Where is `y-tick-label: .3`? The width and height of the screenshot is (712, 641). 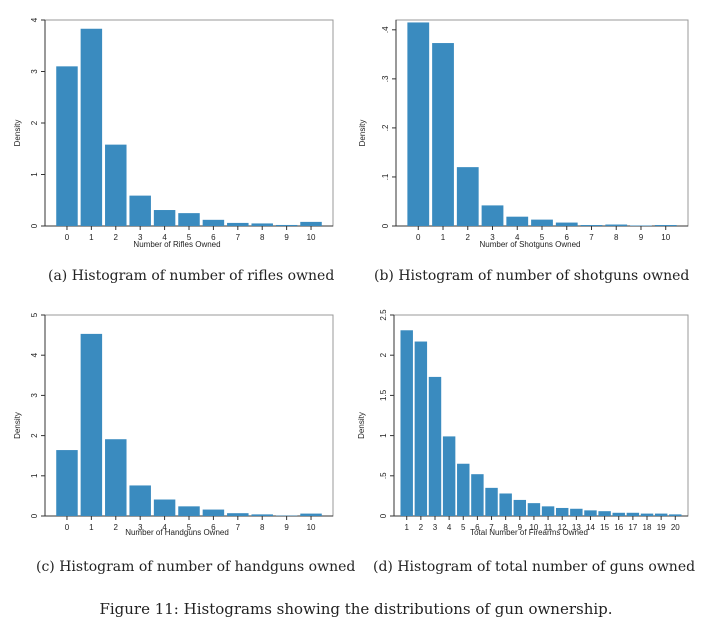
y-tick-label: .3 is located at coordinates (385, 78).